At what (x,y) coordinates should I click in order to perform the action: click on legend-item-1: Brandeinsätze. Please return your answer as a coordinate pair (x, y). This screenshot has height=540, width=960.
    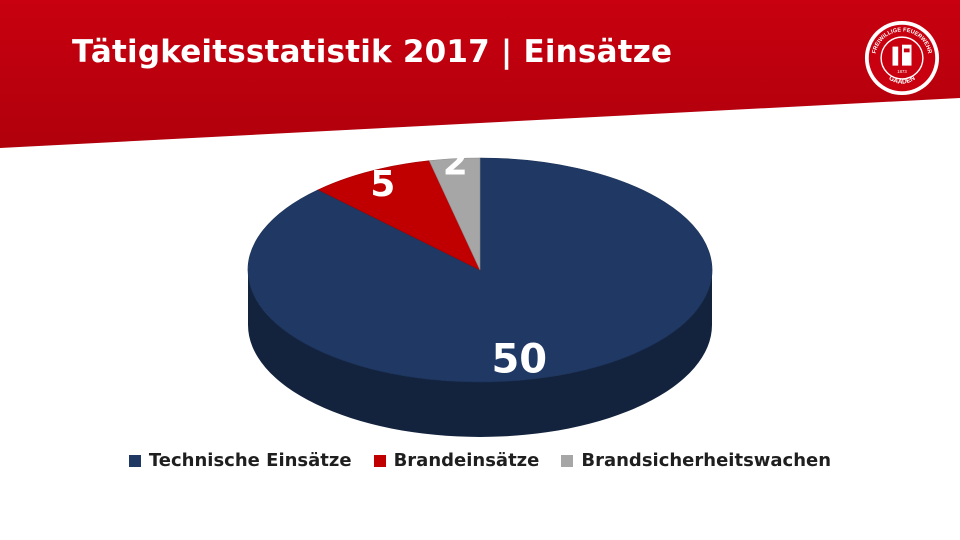
    Looking at the image, I should click on (456, 460).